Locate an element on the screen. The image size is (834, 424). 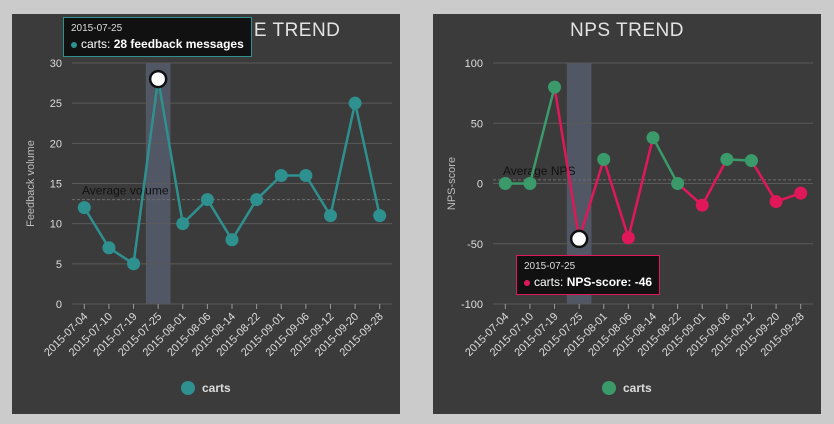
tooltip-value: 28 feedback messages is located at coordinates (178, 44).